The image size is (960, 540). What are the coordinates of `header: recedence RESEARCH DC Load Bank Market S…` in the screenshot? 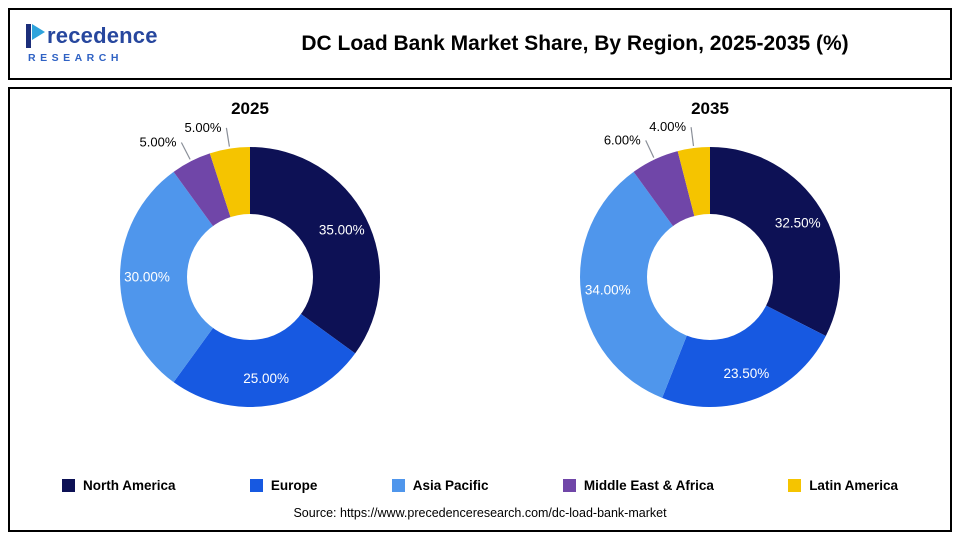 It's located at (480, 44).